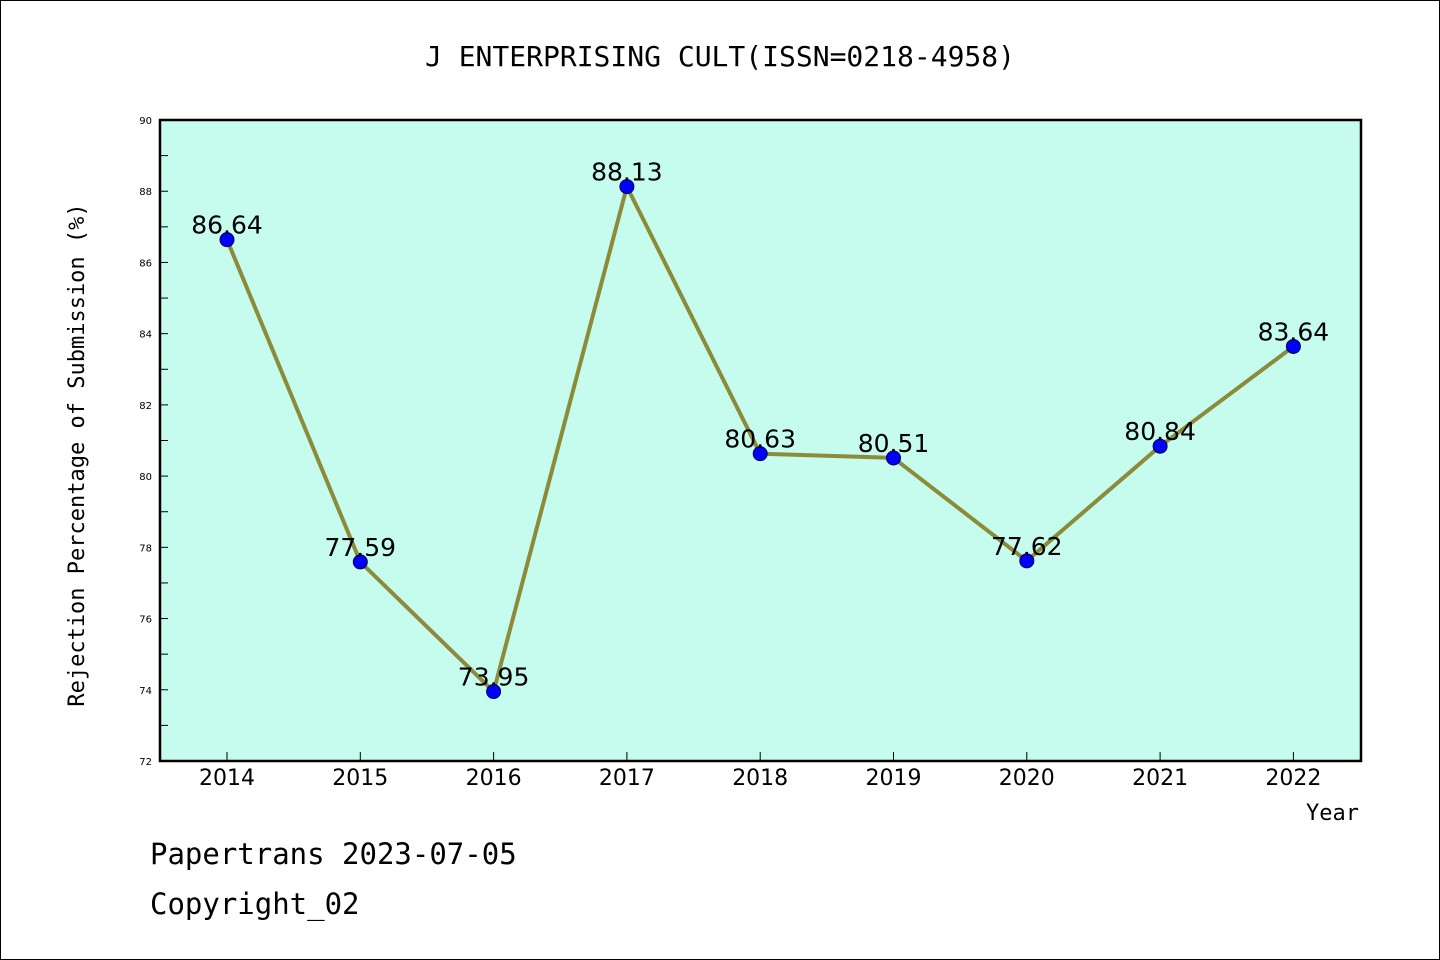 The width and height of the screenshot is (1440, 960). What do you see at coordinates (627, 778) in the screenshot?
I see `x-tick-label: 2017` at bounding box center [627, 778].